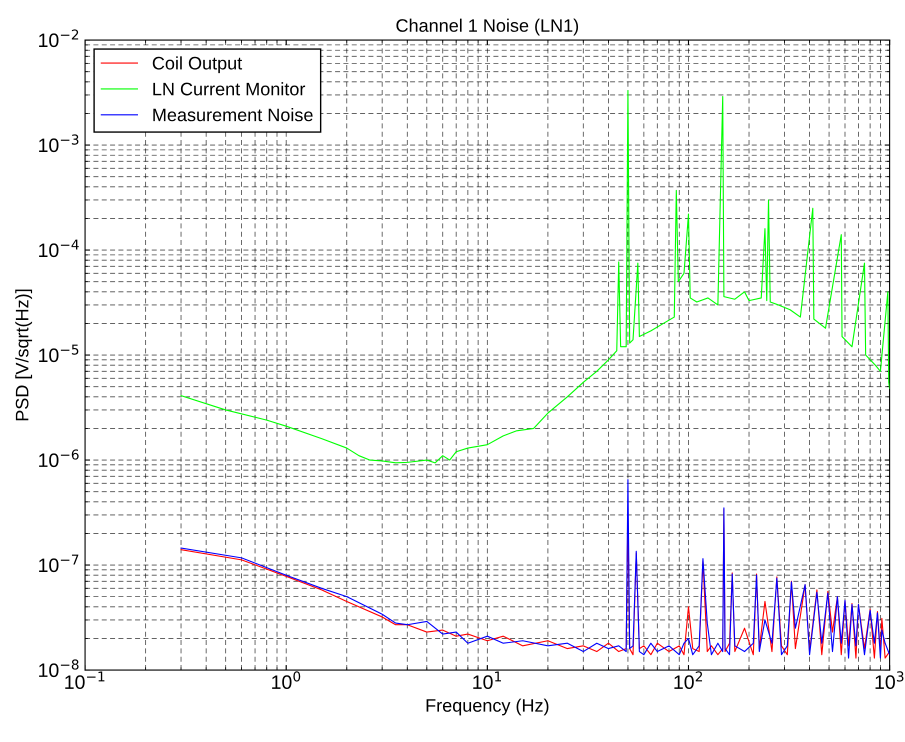 The height and width of the screenshot is (742, 905). I want to click on y-tick-label: 10$^{−4}$, so click(59, 249).